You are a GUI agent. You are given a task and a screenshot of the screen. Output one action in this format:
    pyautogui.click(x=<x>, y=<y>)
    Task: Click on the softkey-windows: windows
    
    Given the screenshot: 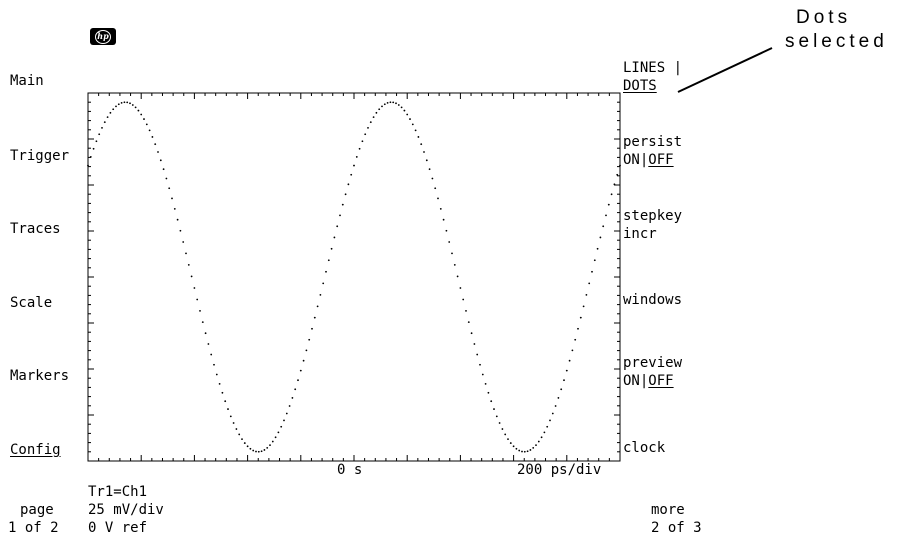 What is the action you would take?
    pyautogui.click(x=653, y=300)
    